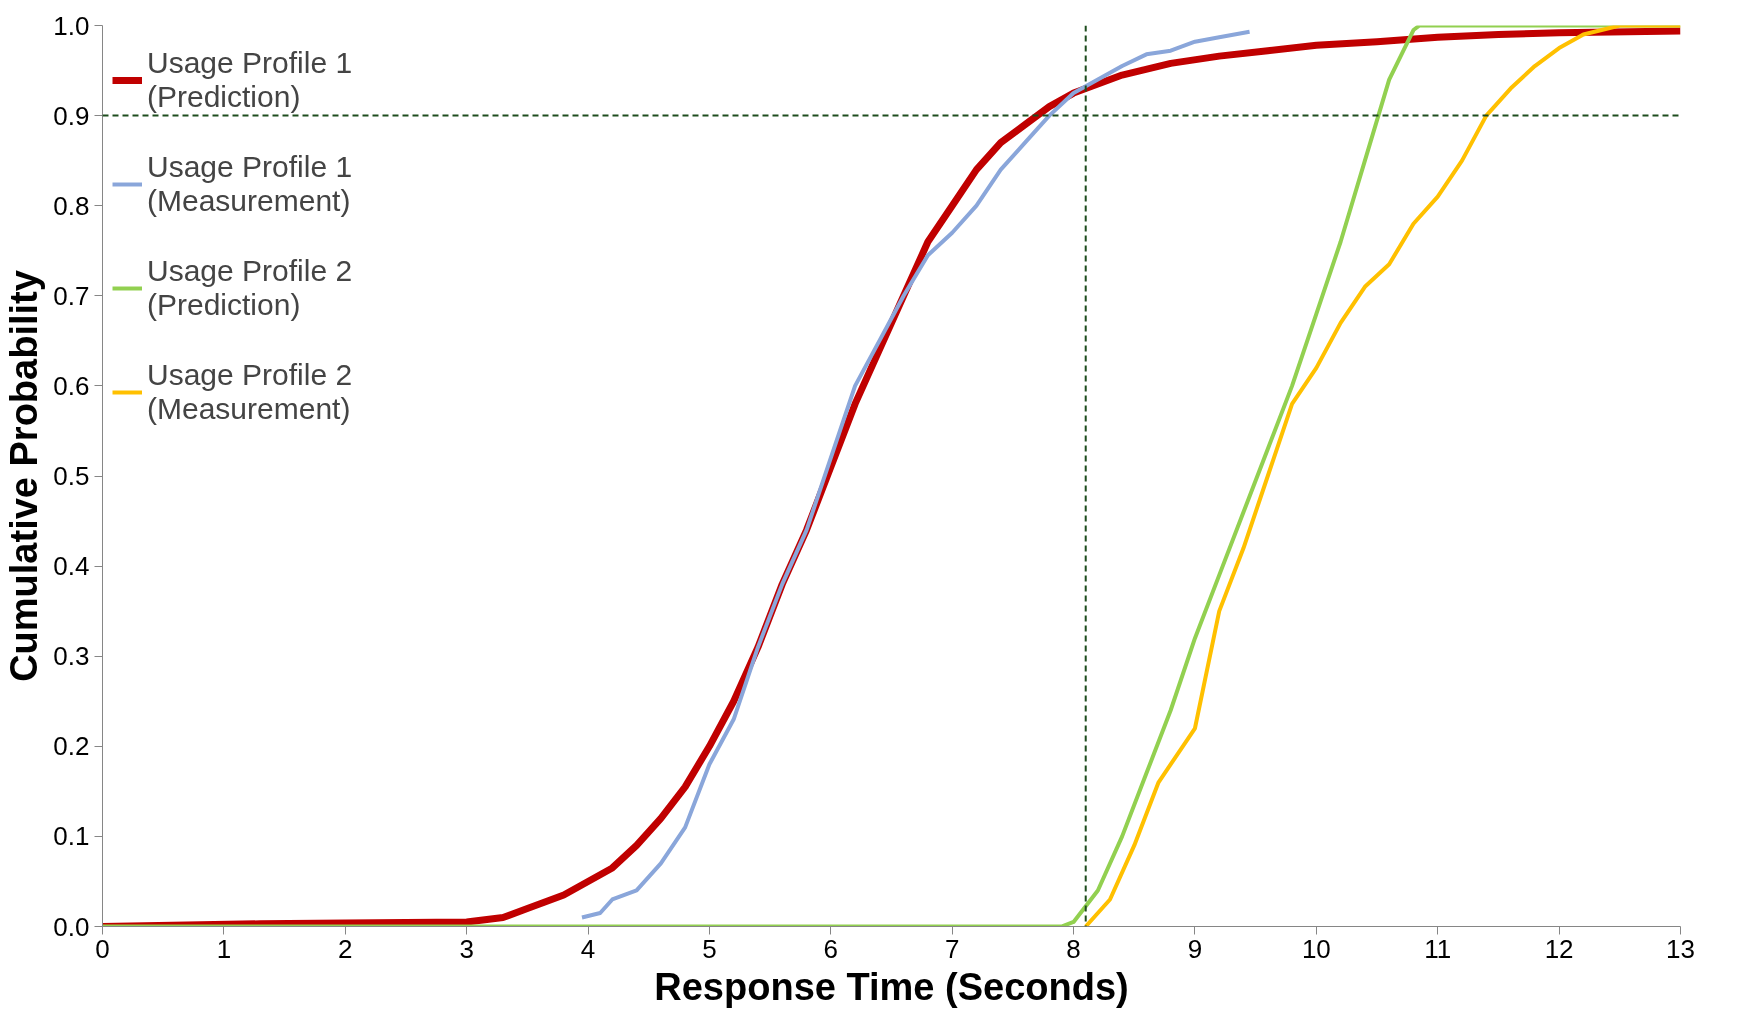  I want to click on y-tick-label: 0.2, so click(71, 746).